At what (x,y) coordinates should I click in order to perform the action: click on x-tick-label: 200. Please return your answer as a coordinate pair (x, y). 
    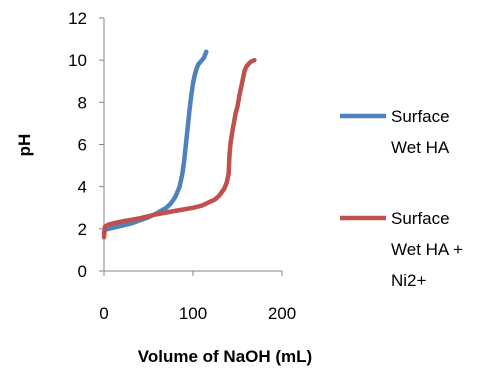
    Looking at the image, I should click on (282, 313).